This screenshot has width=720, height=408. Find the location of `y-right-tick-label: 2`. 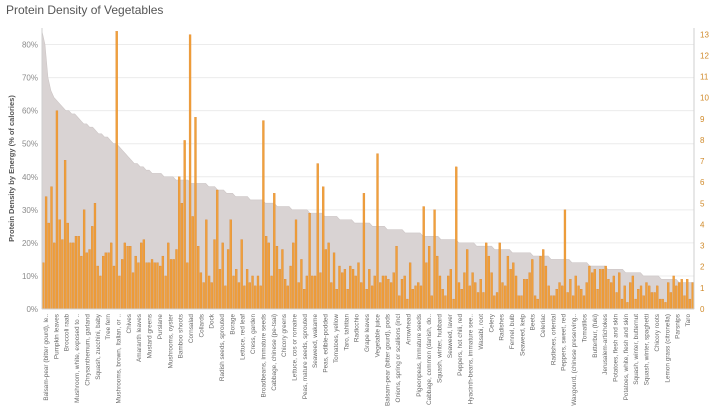

y-right-tick-label: 2 is located at coordinates (702, 267).